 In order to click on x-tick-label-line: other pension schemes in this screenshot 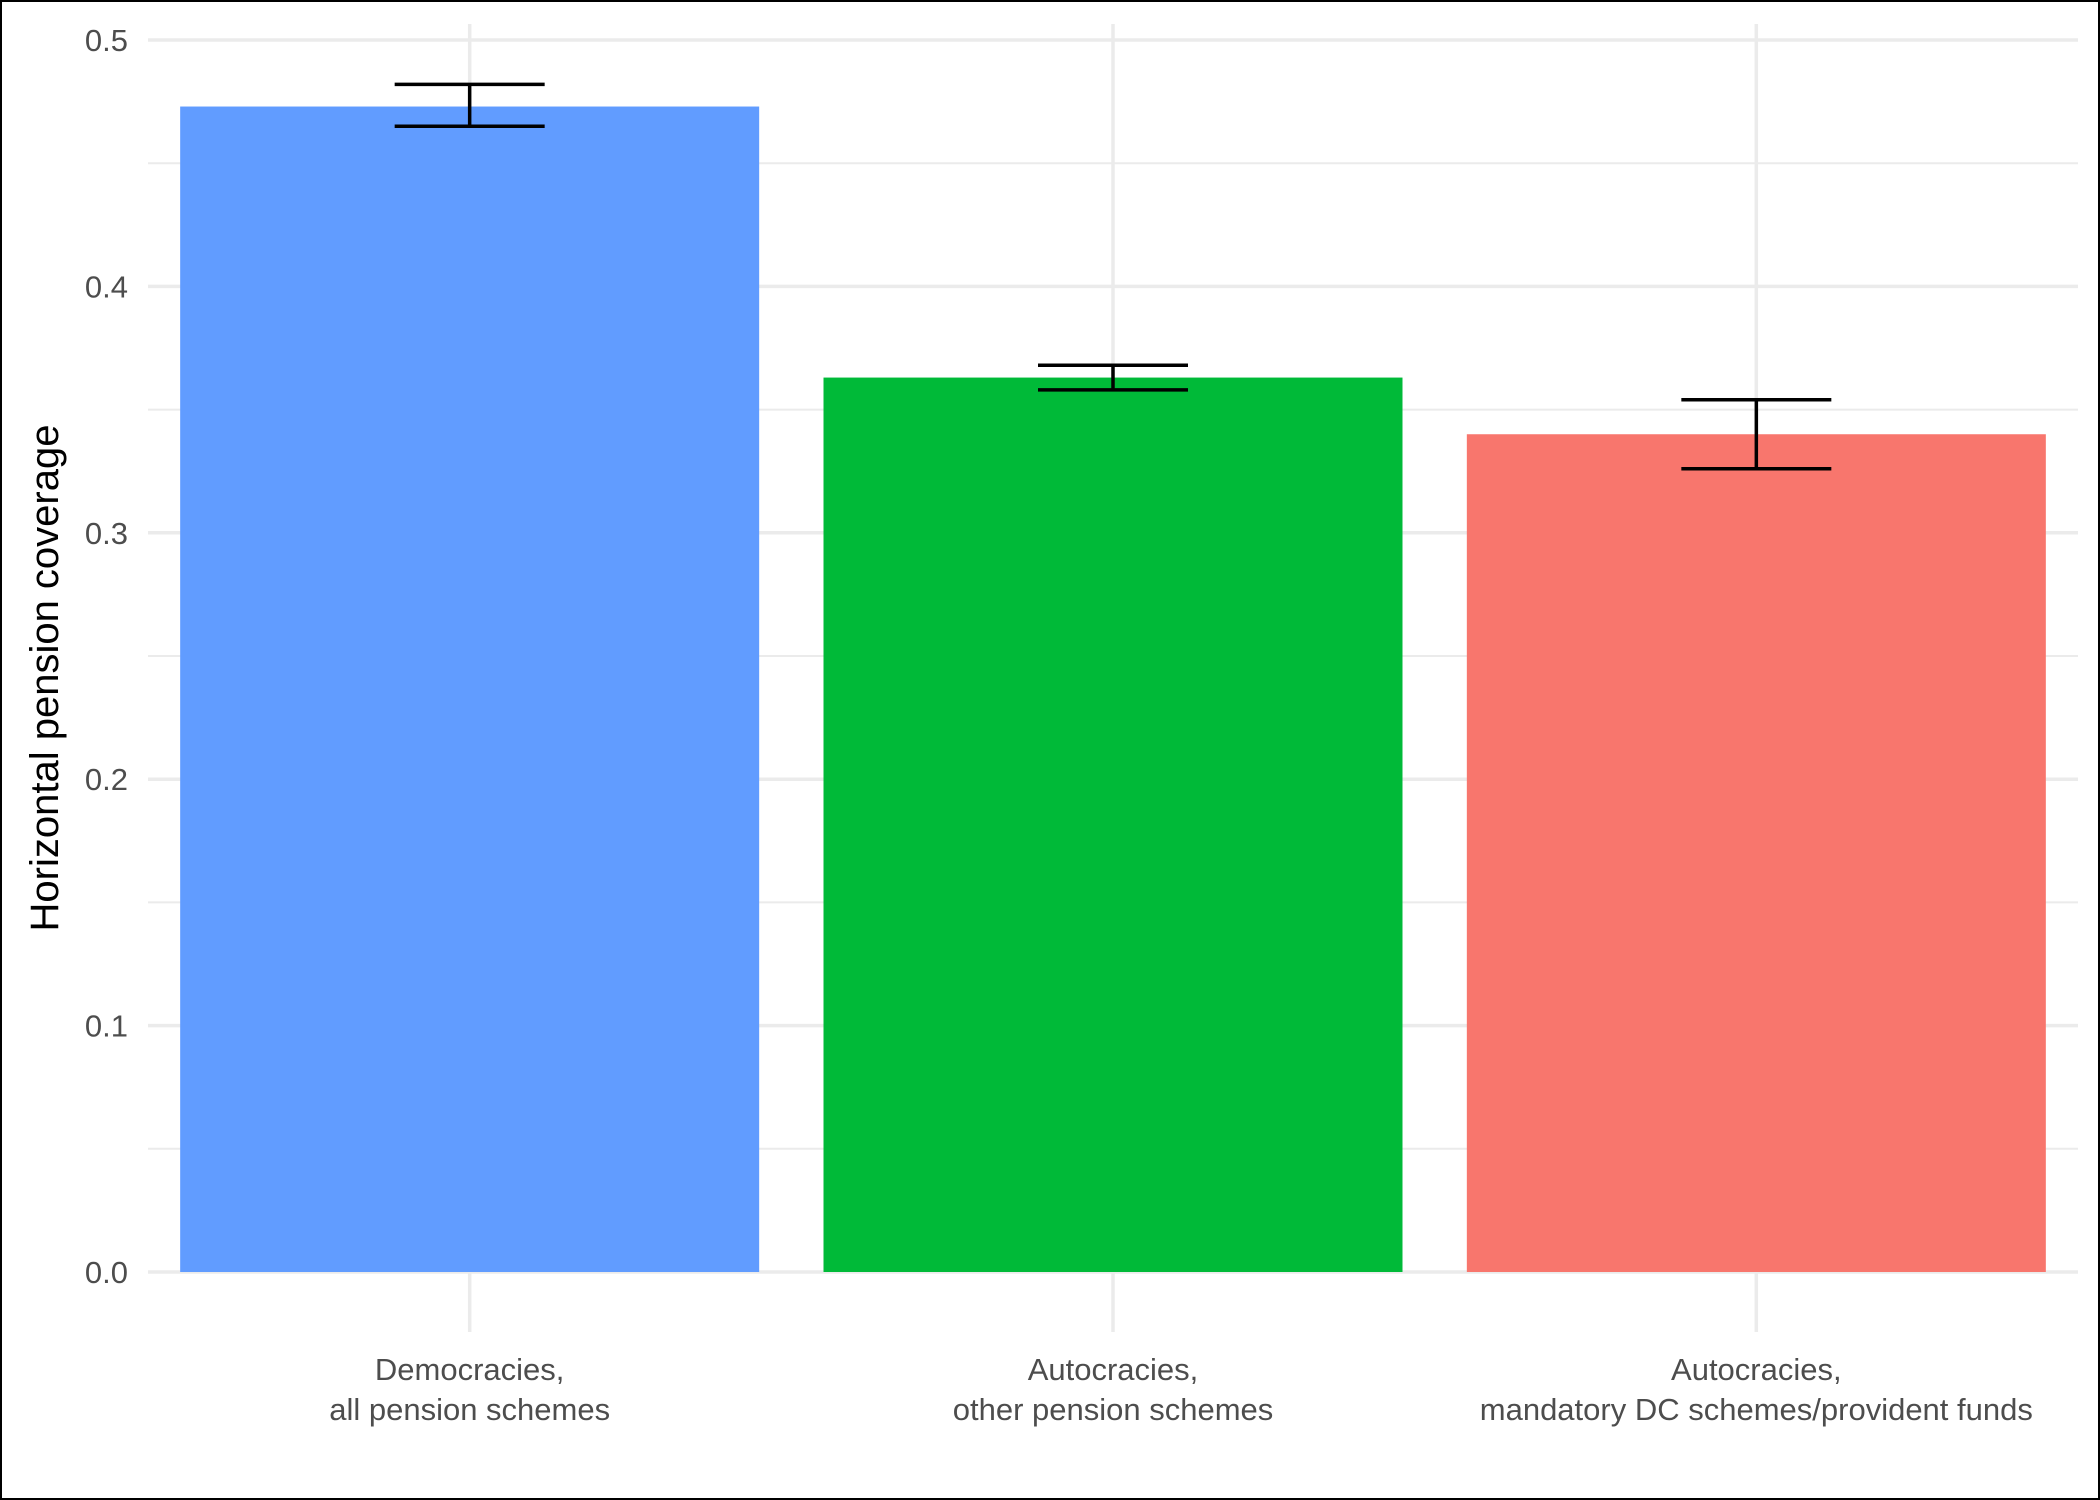, I will do `click(1113, 1409)`.